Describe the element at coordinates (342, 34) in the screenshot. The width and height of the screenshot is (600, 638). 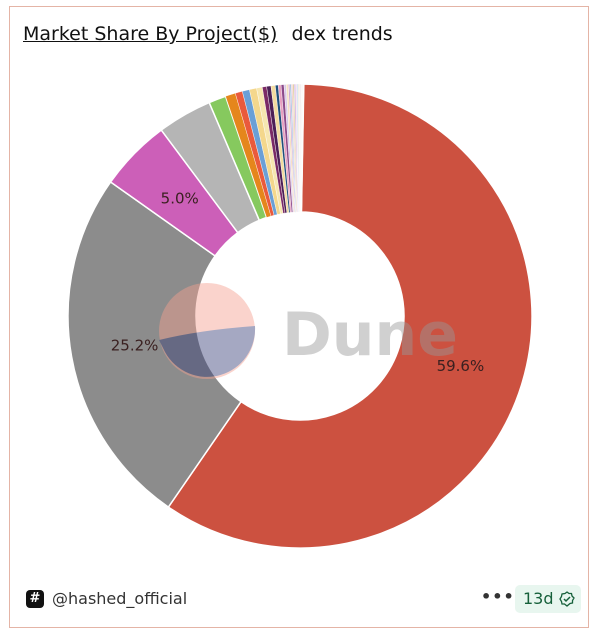
I see `chart-subtitle: dex trends` at that location.